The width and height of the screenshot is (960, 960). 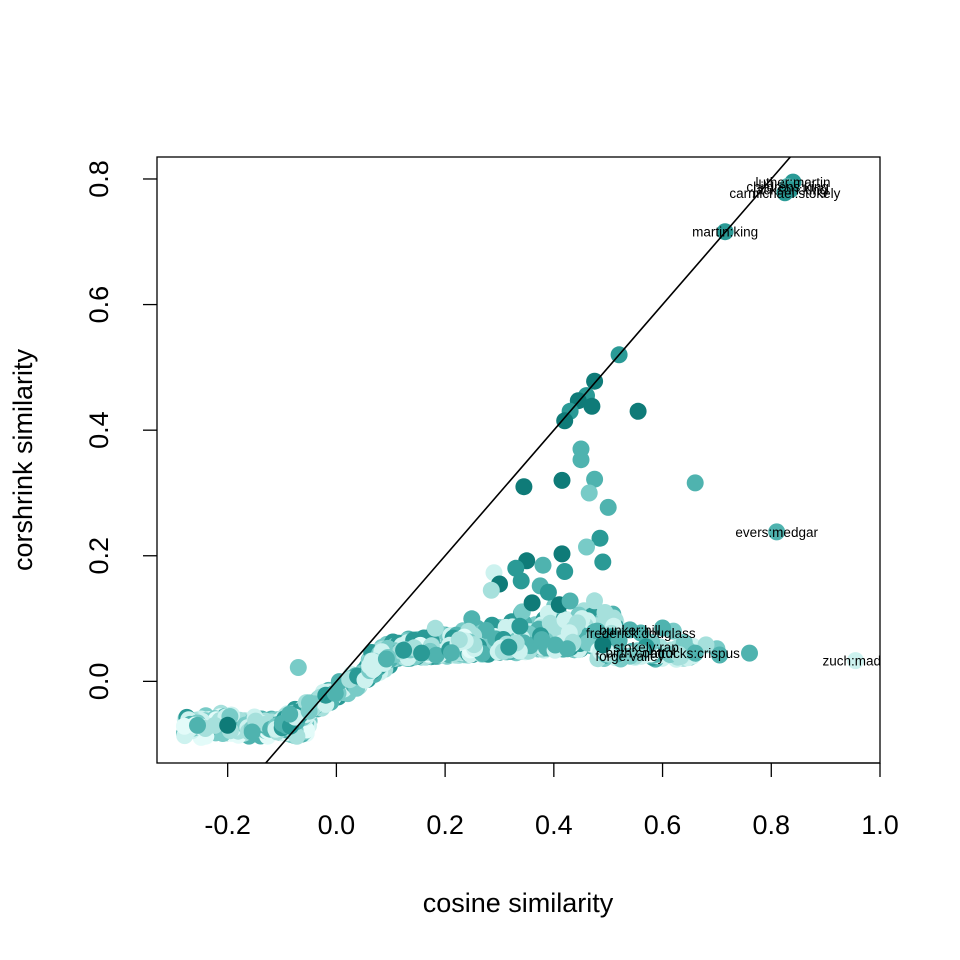 I want to click on point-label: frederick:douglass, so click(x=641, y=633).